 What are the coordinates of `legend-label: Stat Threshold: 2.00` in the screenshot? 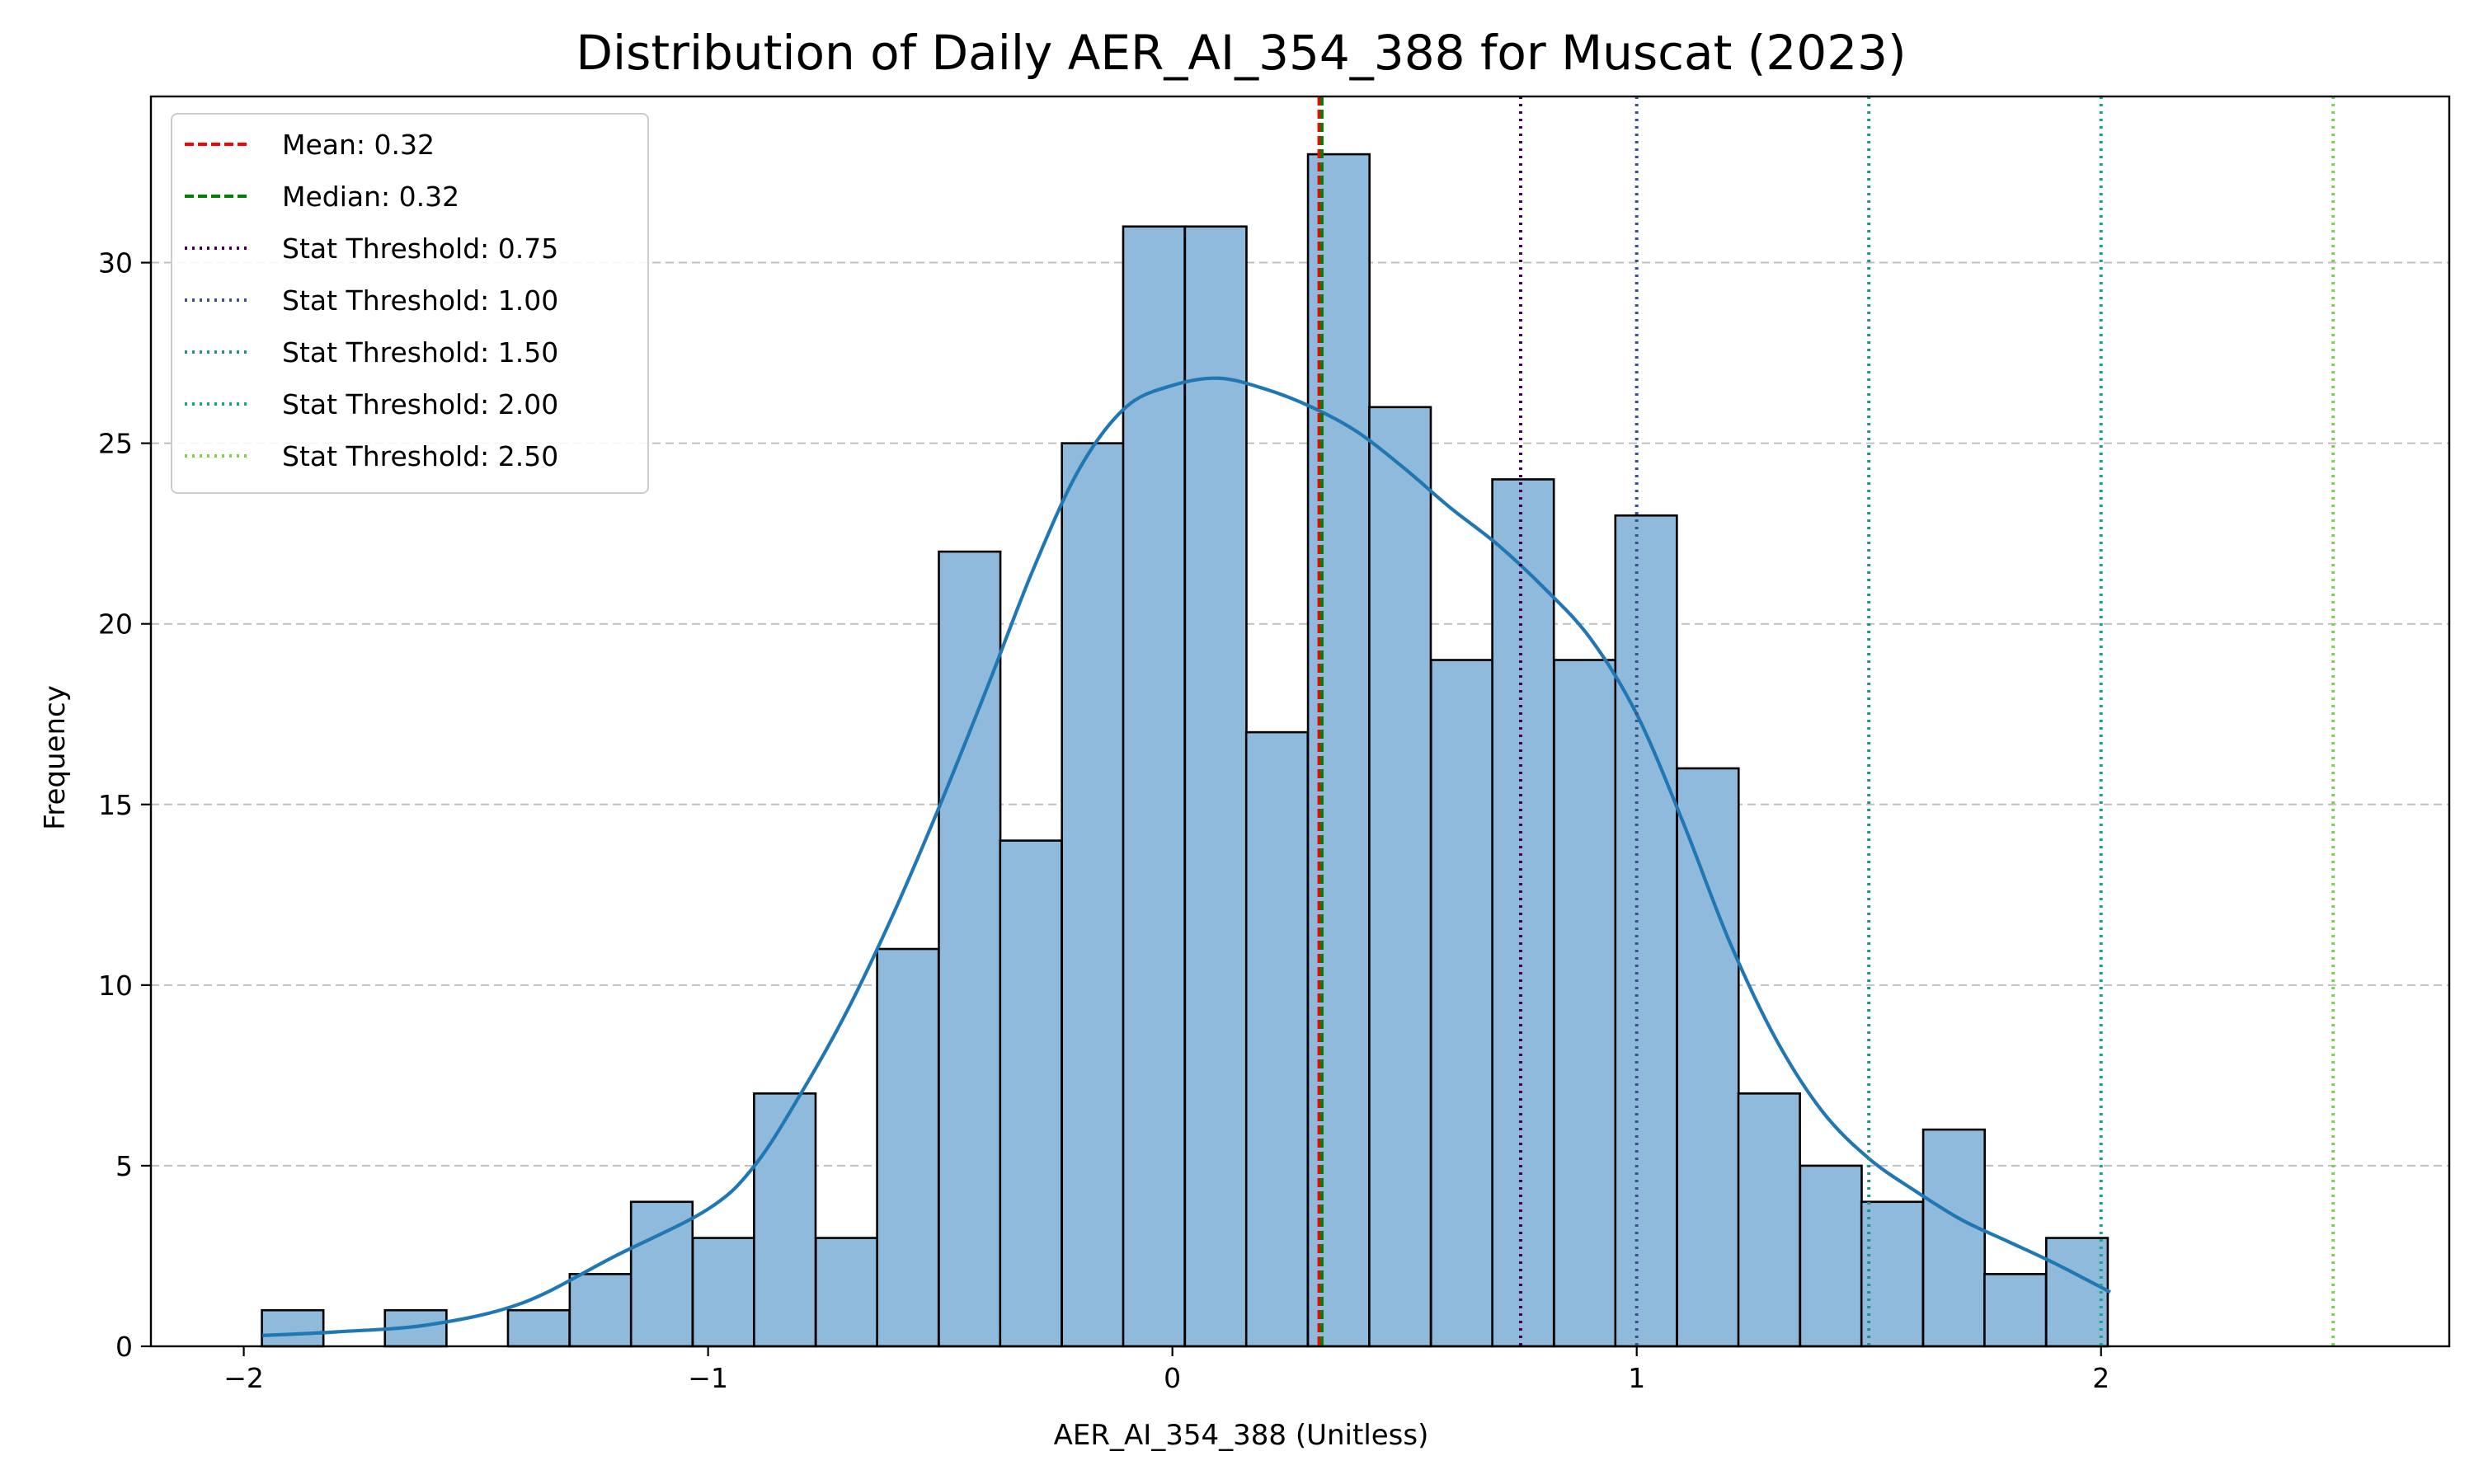 It's located at (420, 404).